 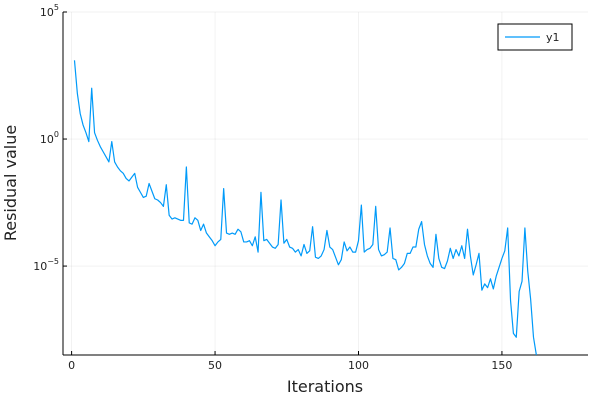 I want to click on y-tick-label: 10⁻⁵, so click(x=46, y=265).